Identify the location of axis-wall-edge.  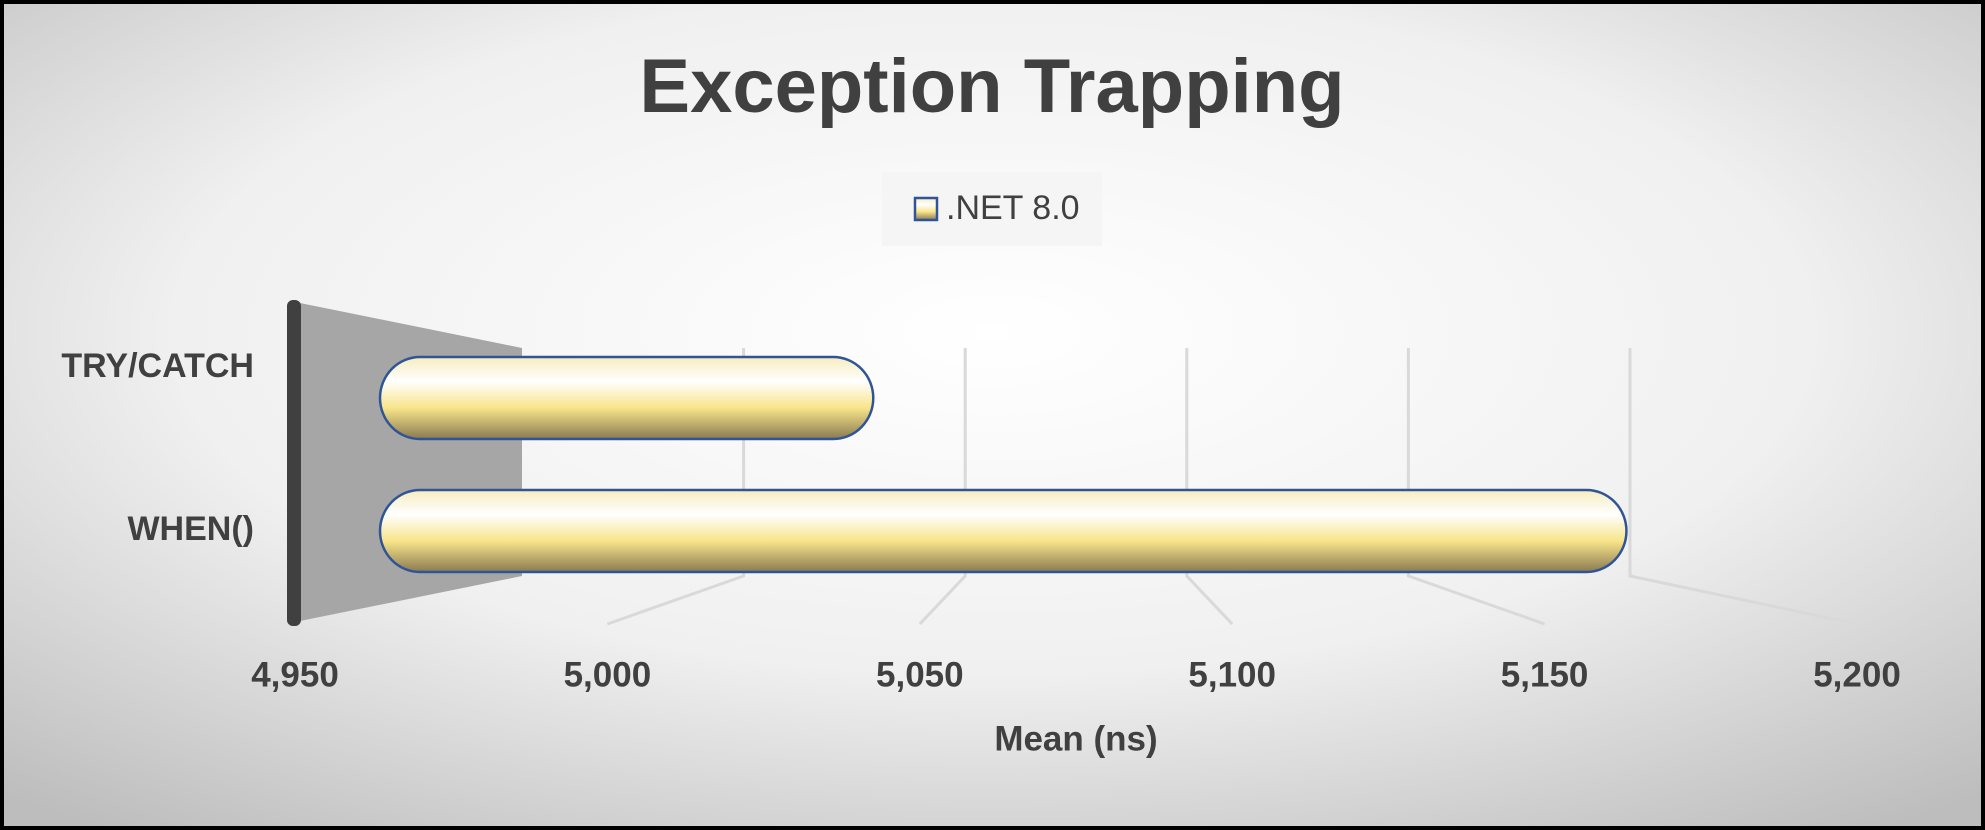
(294, 463).